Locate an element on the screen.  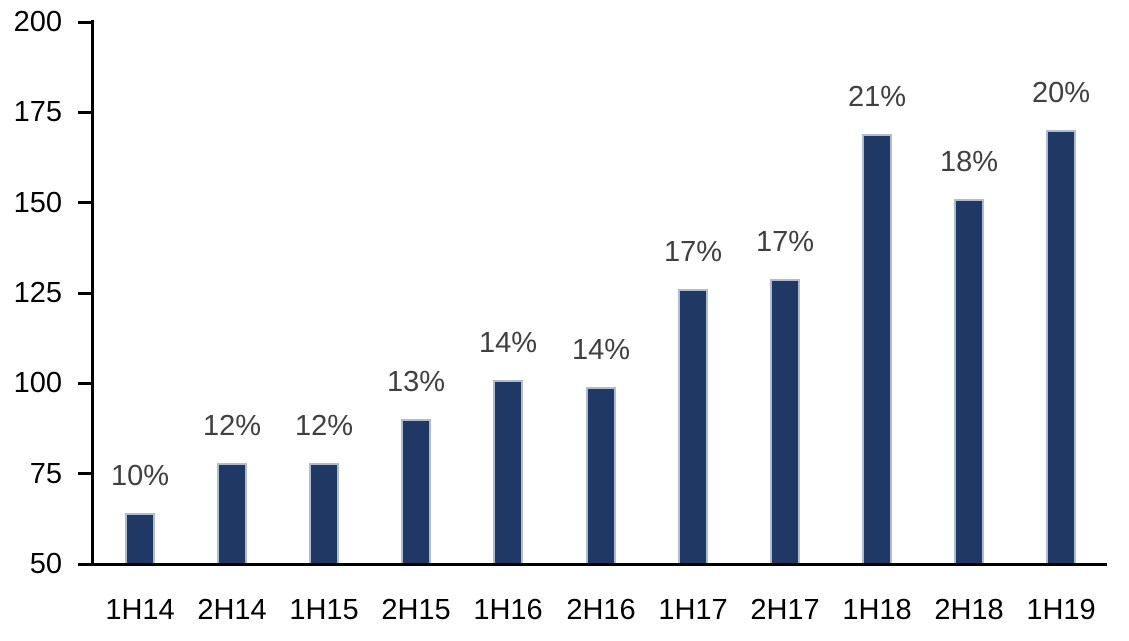
x-tick-label: 1H19 is located at coordinates (1061, 610).